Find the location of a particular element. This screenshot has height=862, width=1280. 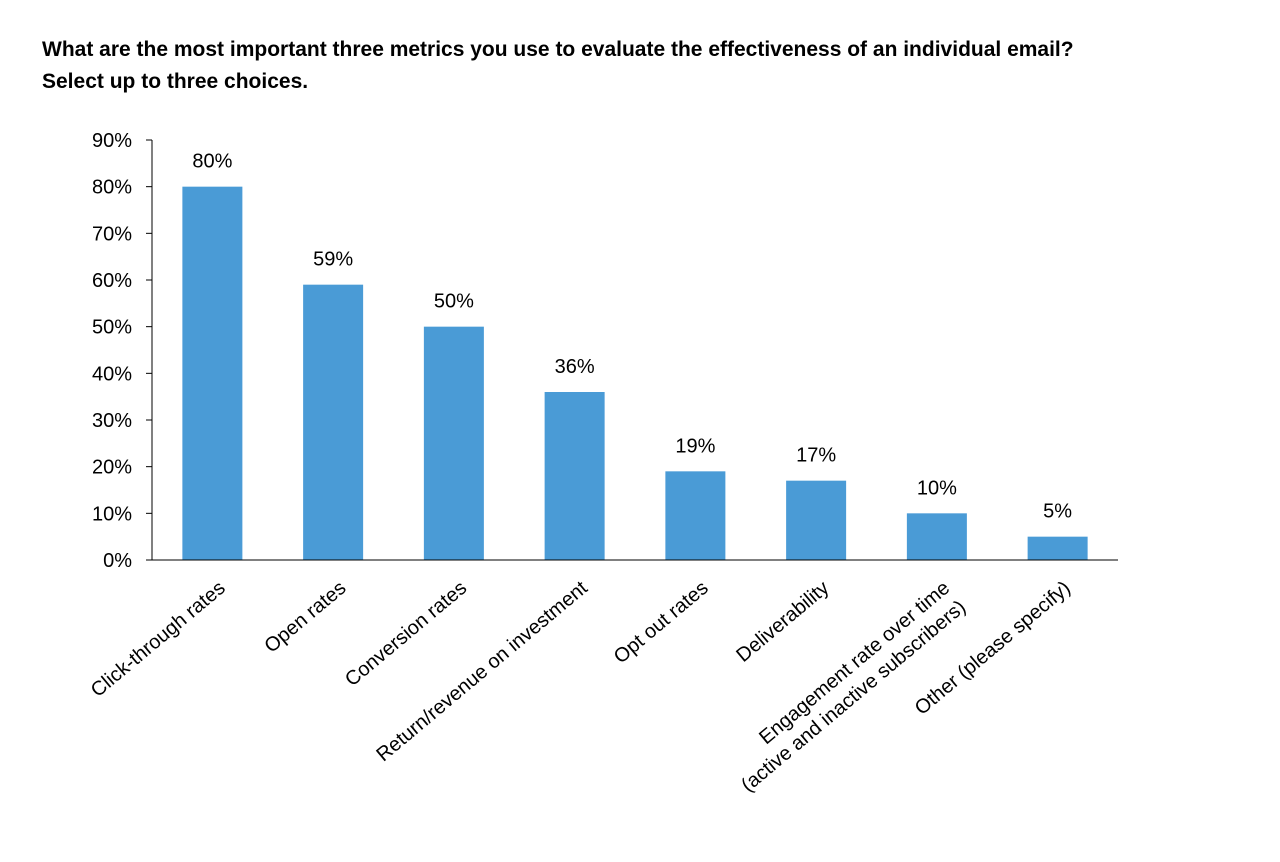

y-tick-label: 60% is located at coordinates (112, 281).